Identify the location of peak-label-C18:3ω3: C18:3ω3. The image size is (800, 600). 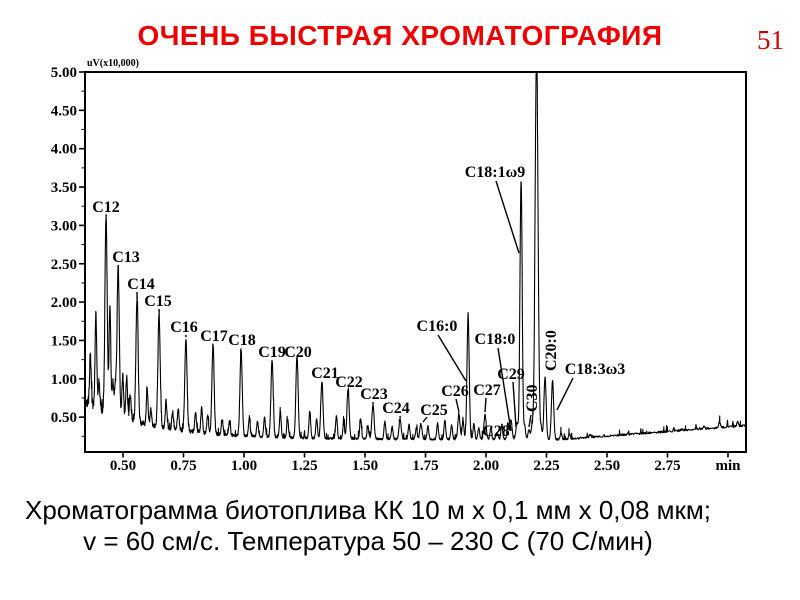
(595, 369).